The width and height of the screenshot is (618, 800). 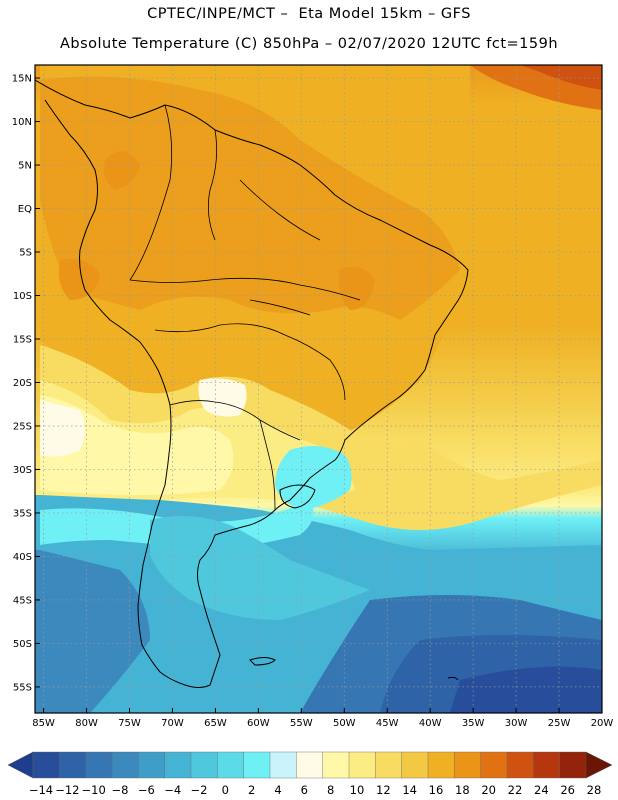 What do you see at coordinates (22, 470) in the screenshot?
I see `lat-tick-label: 30S` at bounding box center [22, 470].